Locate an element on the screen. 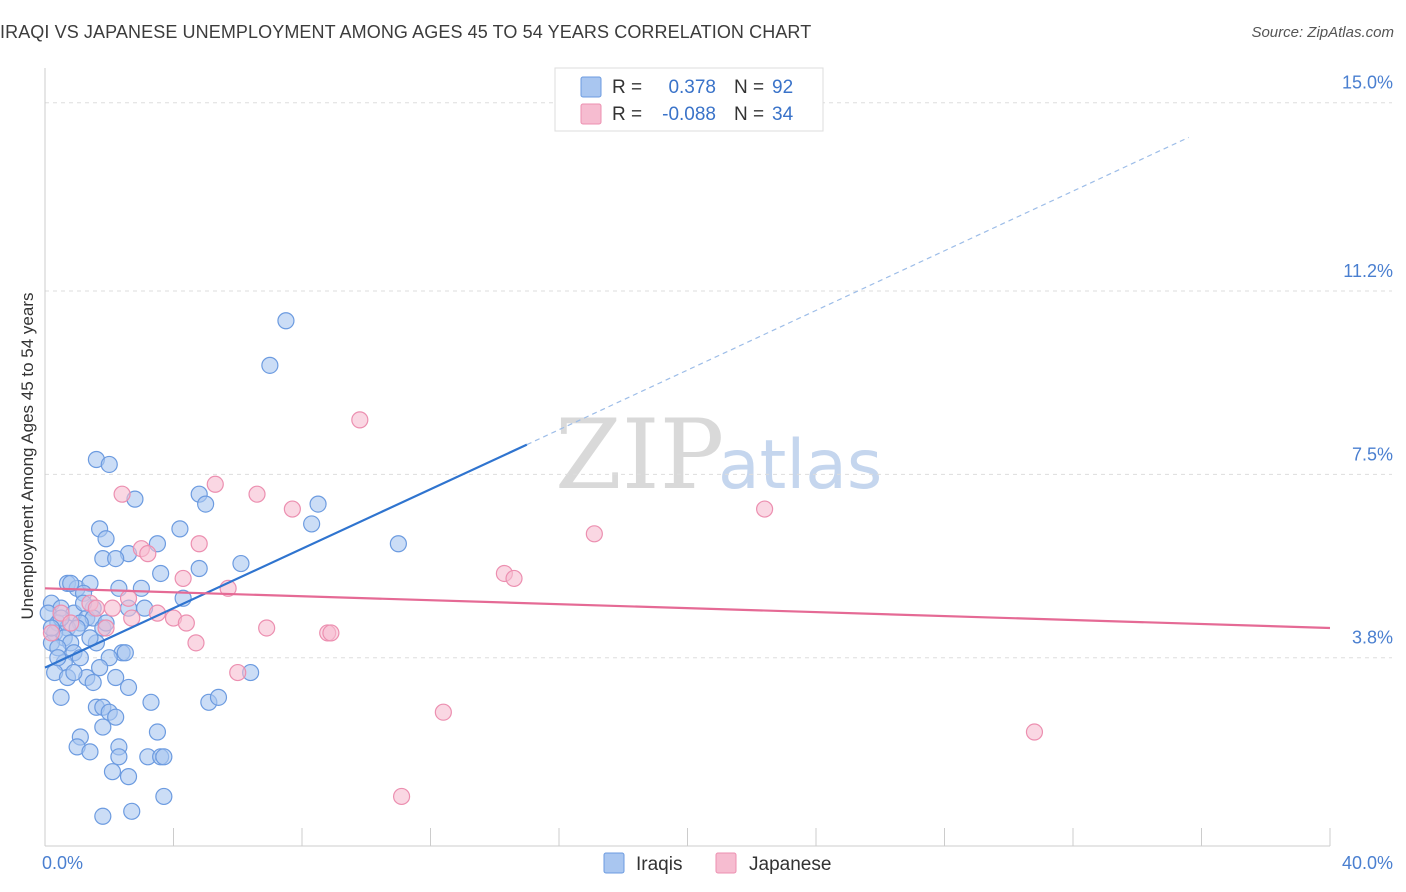 The width and height of the screenshot is (1406, 892). y-tick-label: 15.0% is located at coordinates (1367, 83).